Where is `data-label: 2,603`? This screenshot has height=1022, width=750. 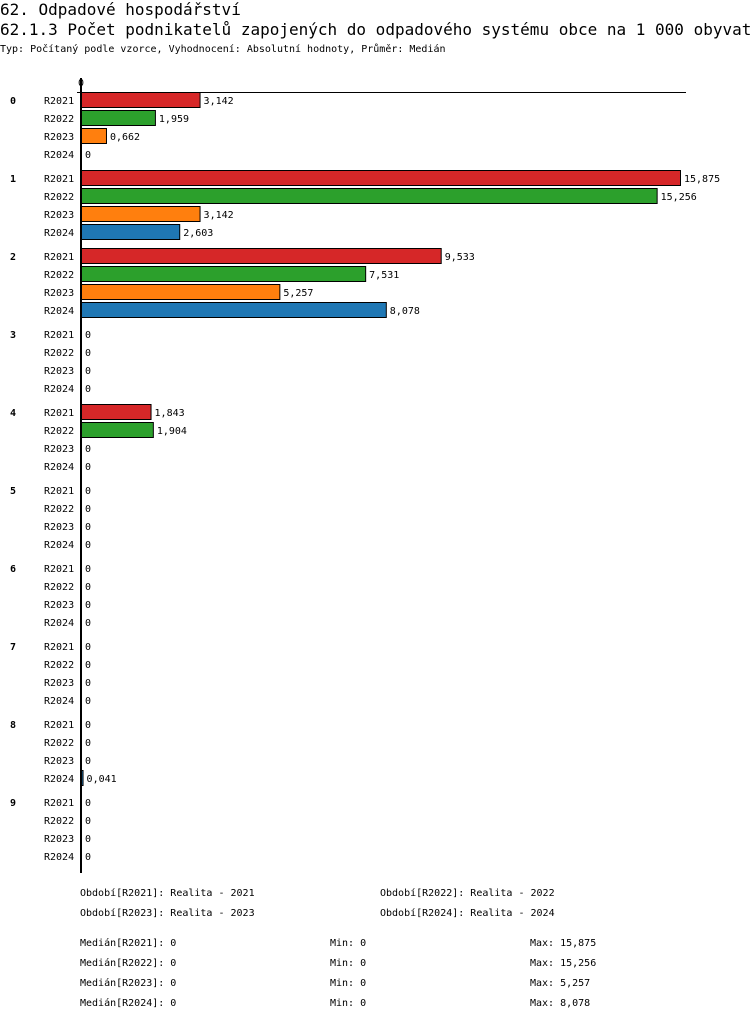
data-label: 2,603 is located at coordinates (198, 233).